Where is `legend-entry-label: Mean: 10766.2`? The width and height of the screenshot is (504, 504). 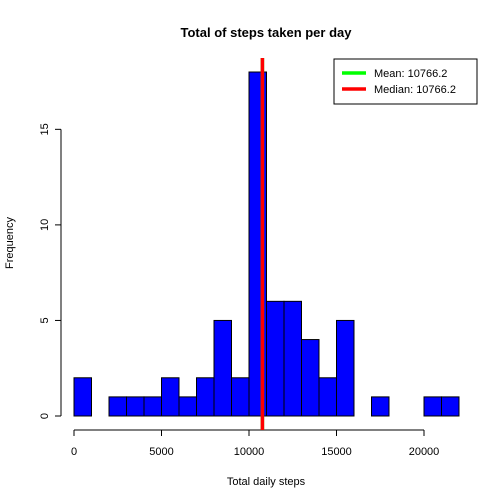
legend-entry-label: Mean: 10766.2 is located at coordinates (410, 74).